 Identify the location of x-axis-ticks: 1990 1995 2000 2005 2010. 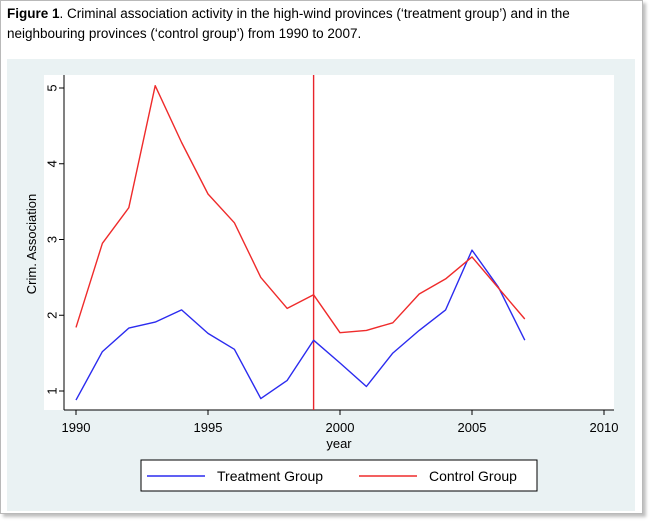
(340, 422).